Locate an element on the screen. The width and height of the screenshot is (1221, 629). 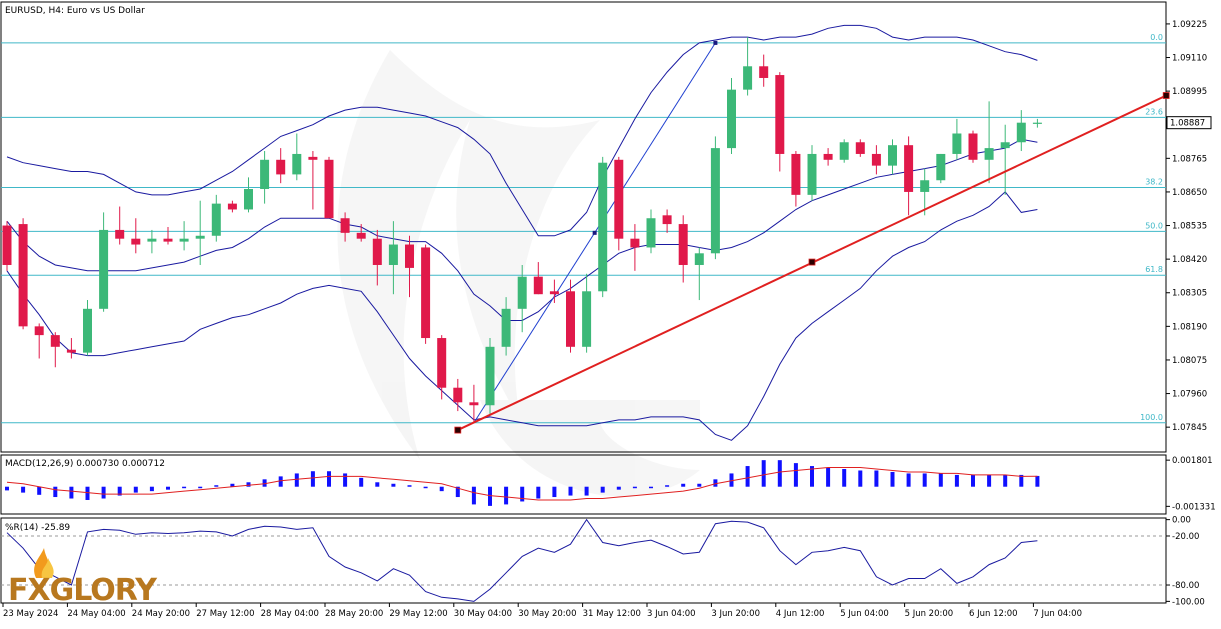
wpr-tick-label: 0.00 is located at coordinates (1181, 521).